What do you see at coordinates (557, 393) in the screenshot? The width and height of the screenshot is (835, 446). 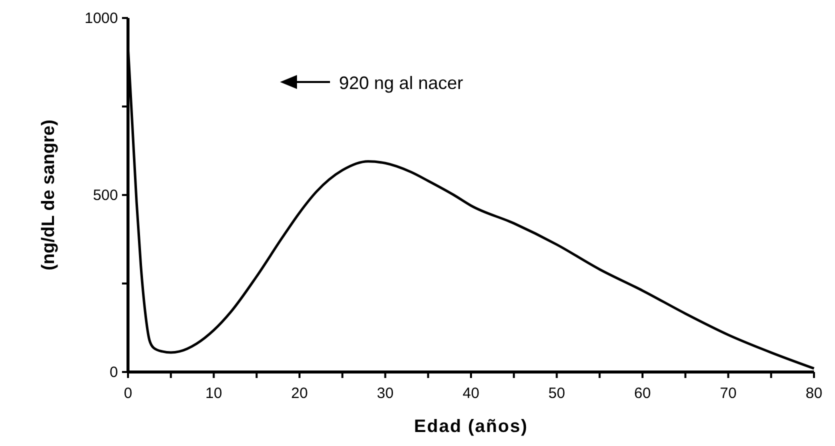 I see `x-tick-label: 50` at bounding box center [557, 393].